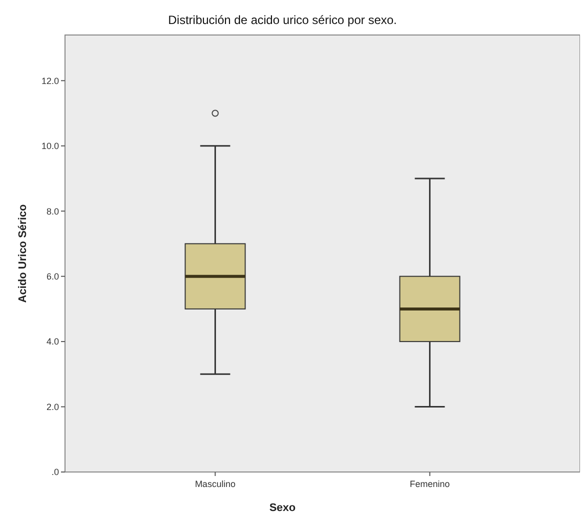  Describe the element at coordinates (52, 407) in the screenshot. I see `y-tick-label: 2.0` at that location.